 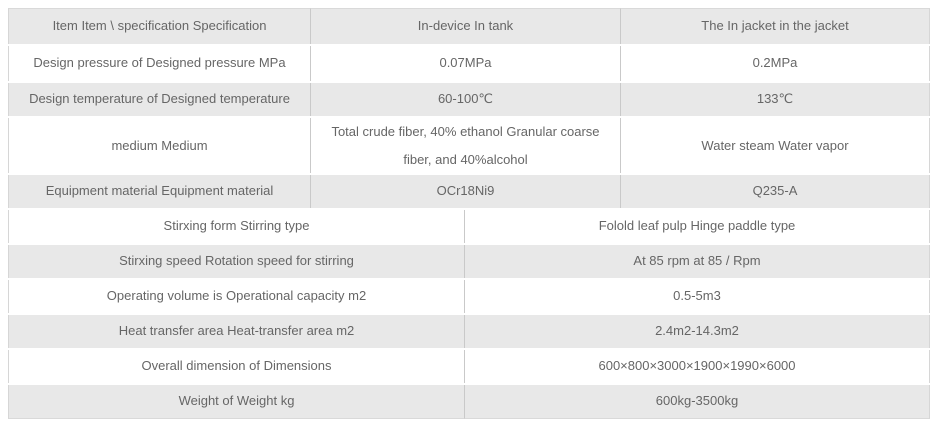 I want to click on row-label-cell: Equipment material Equipment material, so click(x=159, y=191).